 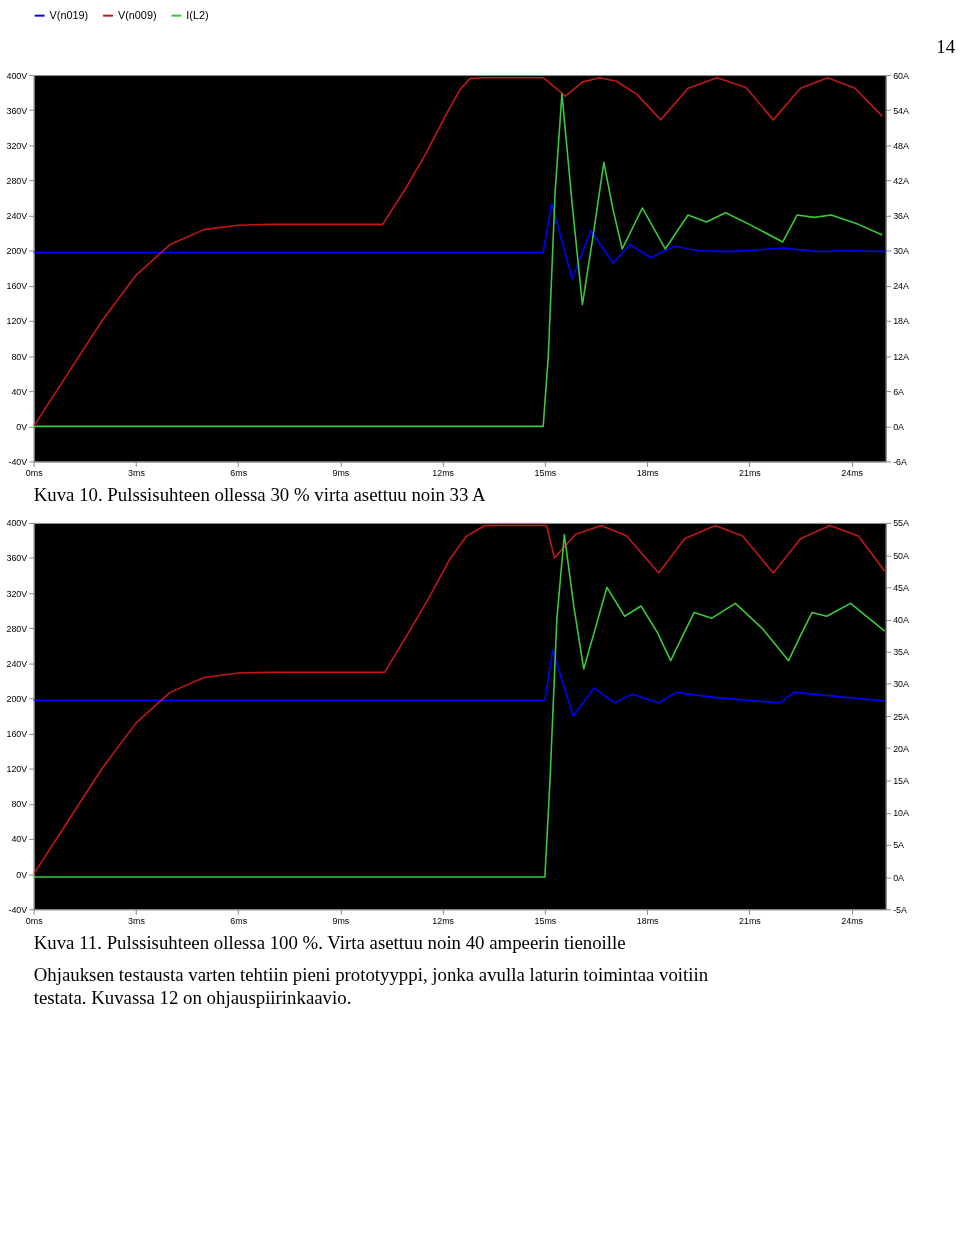 I want to click on y2-tick-label: 36A, so click(x=901, y=216).